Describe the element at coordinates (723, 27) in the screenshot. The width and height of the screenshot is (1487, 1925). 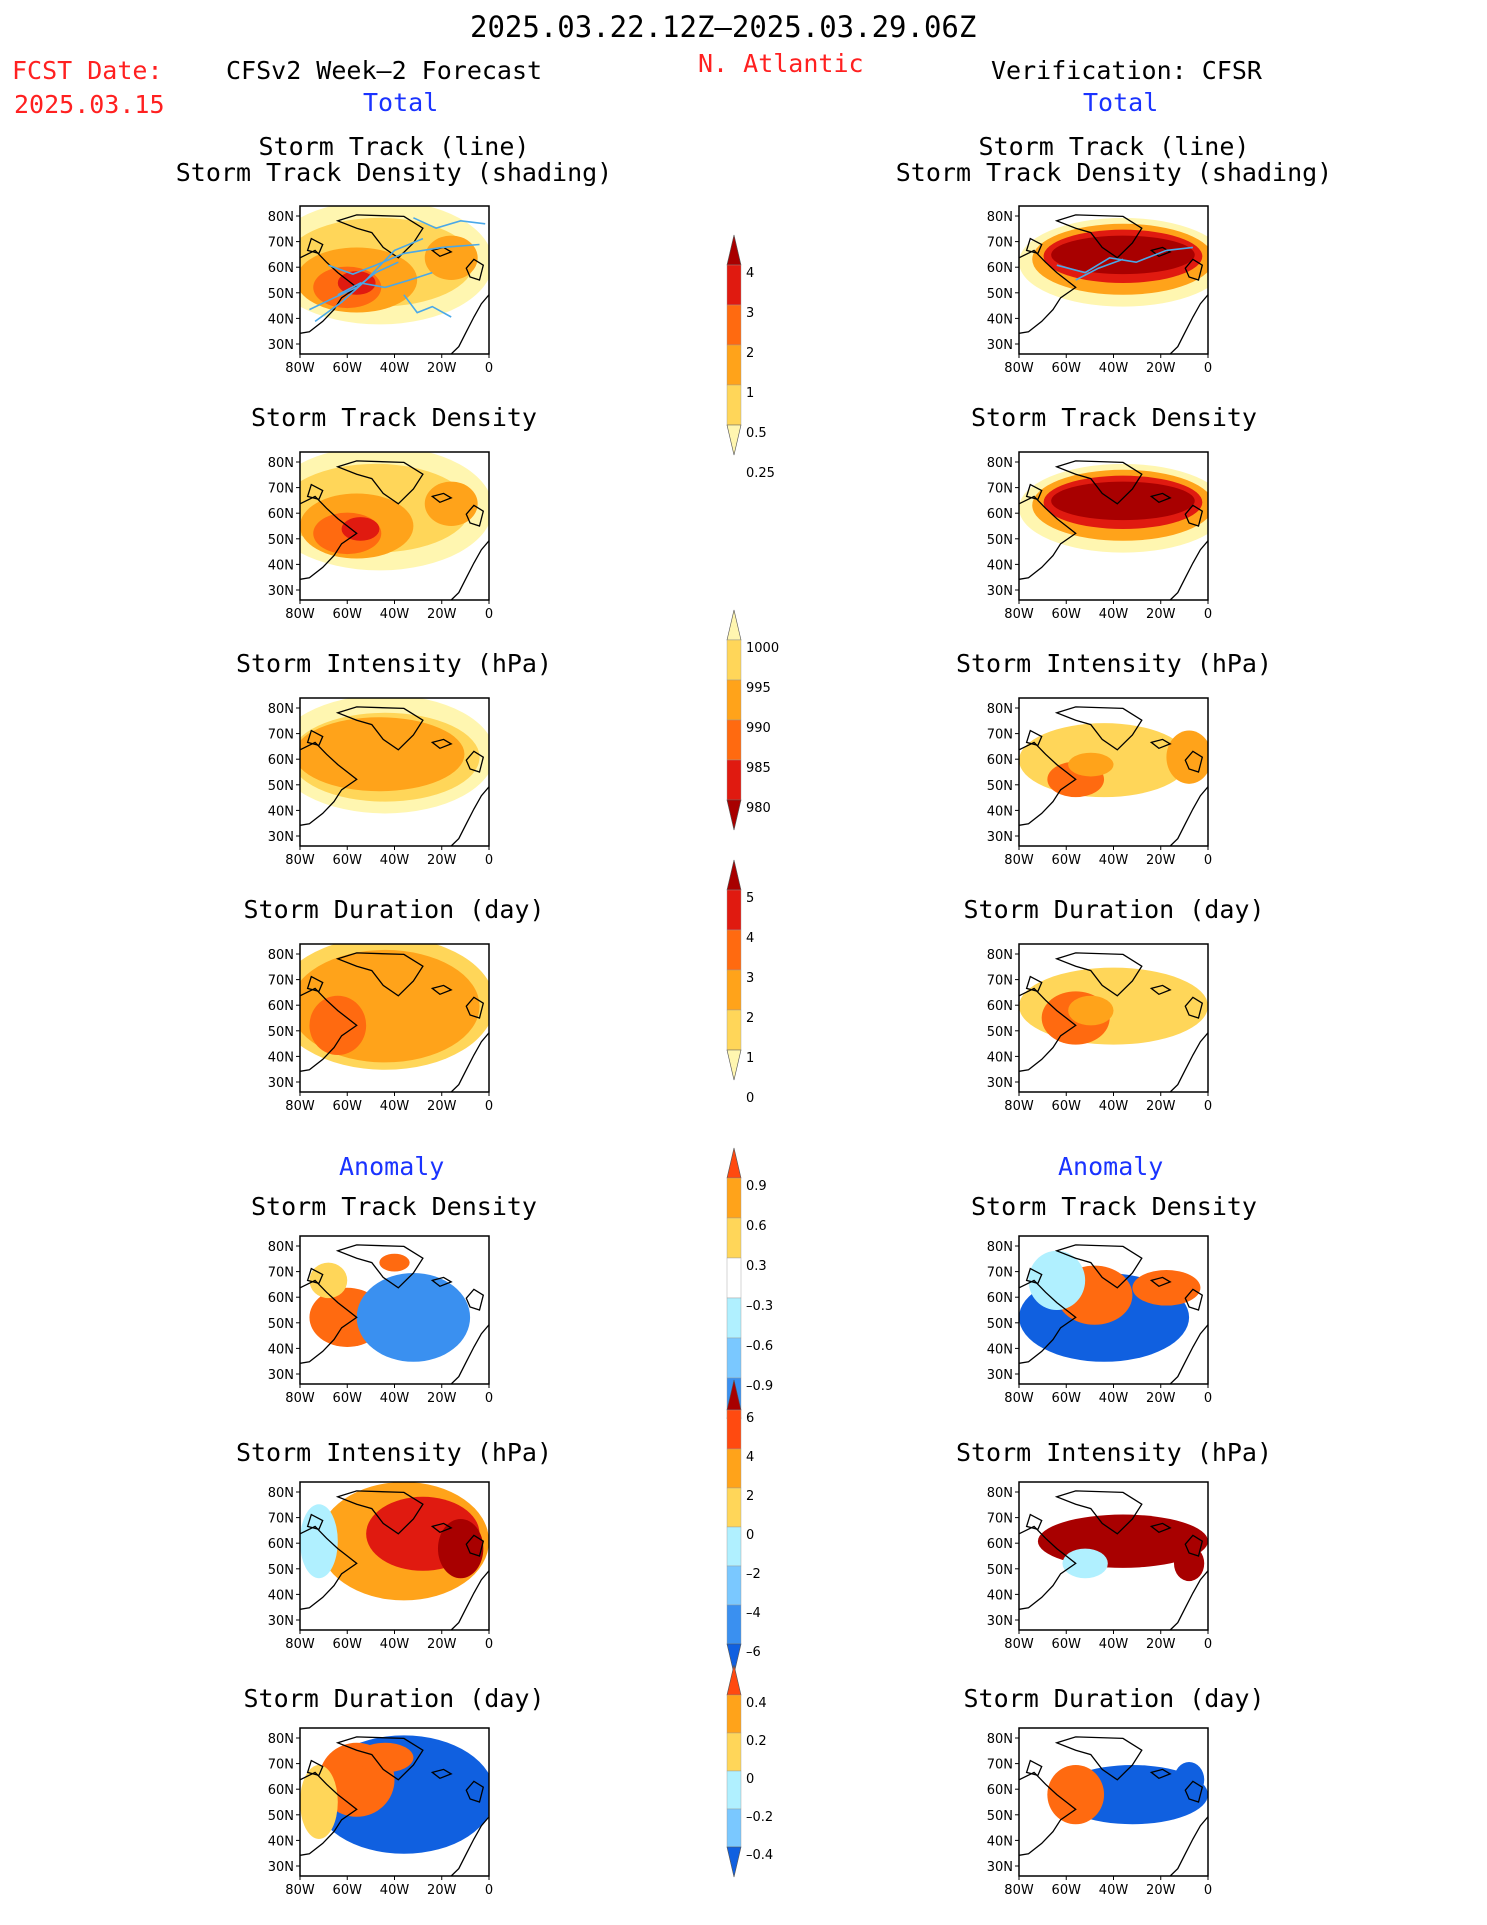
I see `main-title: 2025.03.22.12Z–2025.03.29.06Z` at that location.